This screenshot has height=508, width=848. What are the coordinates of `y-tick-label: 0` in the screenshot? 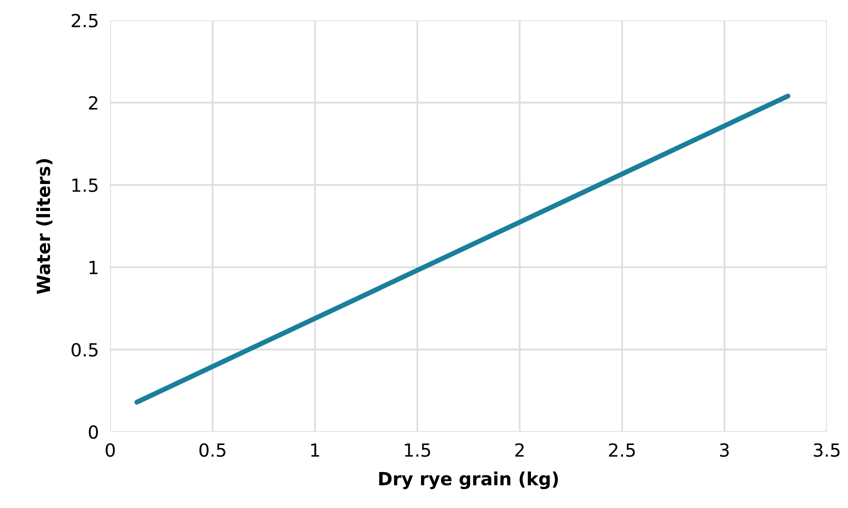 It's located at (93, 432).